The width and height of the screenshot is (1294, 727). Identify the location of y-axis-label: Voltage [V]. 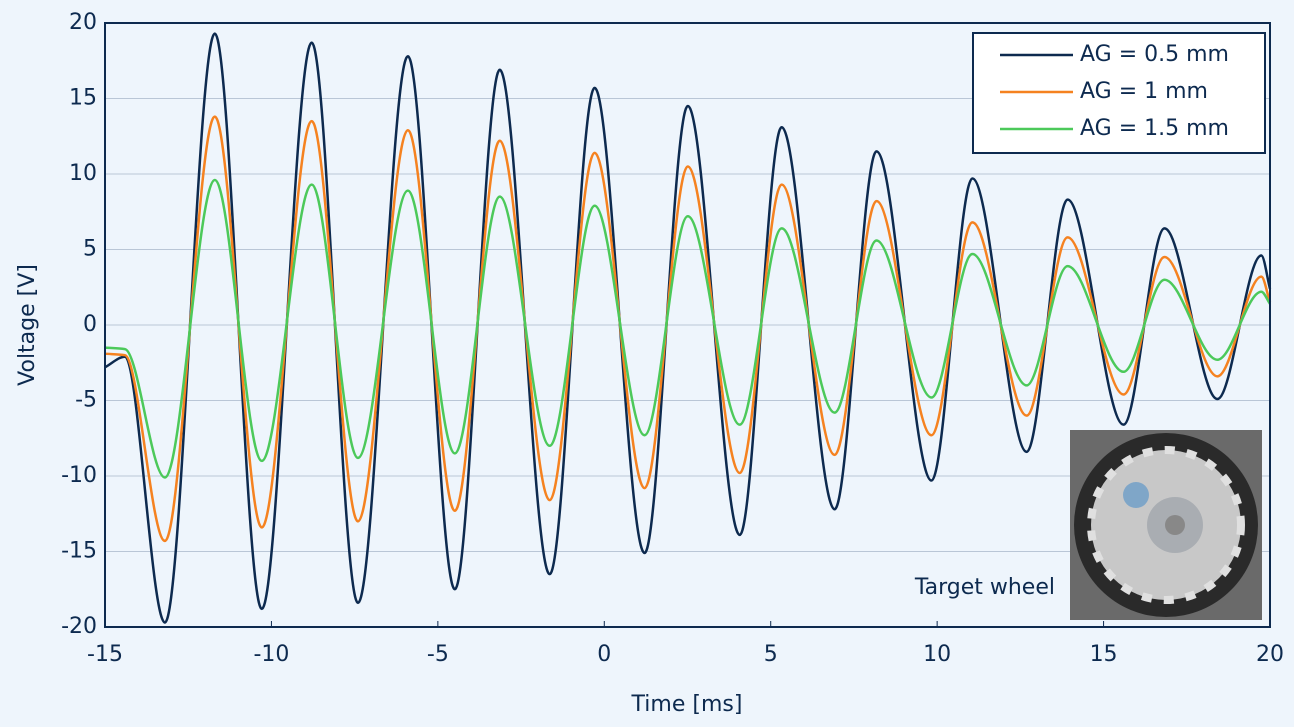
(27, 325).